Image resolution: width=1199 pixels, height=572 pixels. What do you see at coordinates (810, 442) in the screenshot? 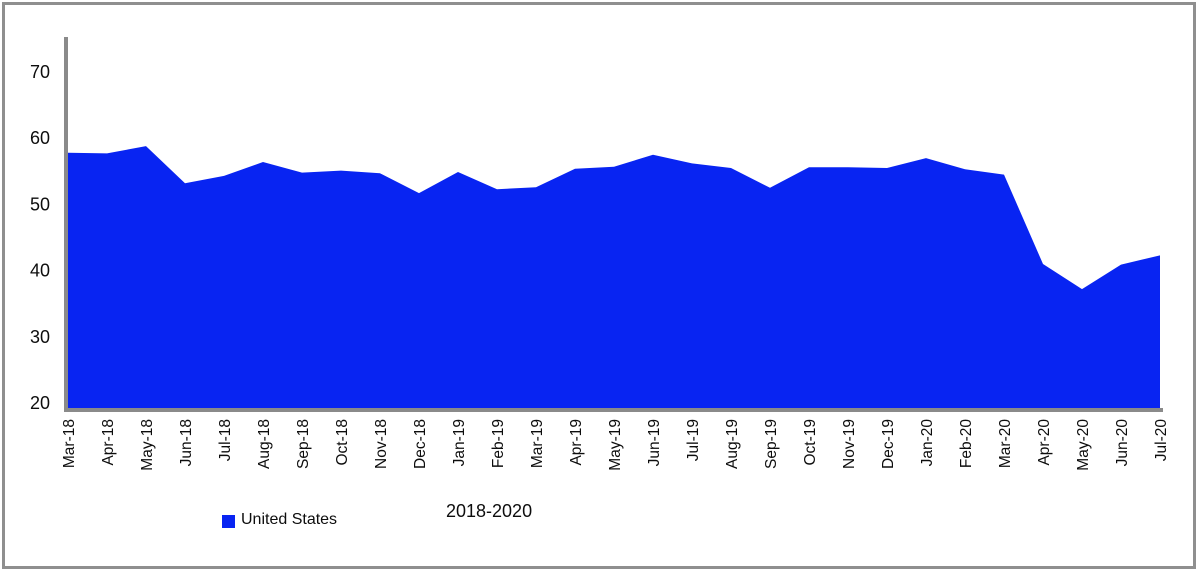
I see `x-axis-tick-label: Oct-19` at bounding box center [810, 442].